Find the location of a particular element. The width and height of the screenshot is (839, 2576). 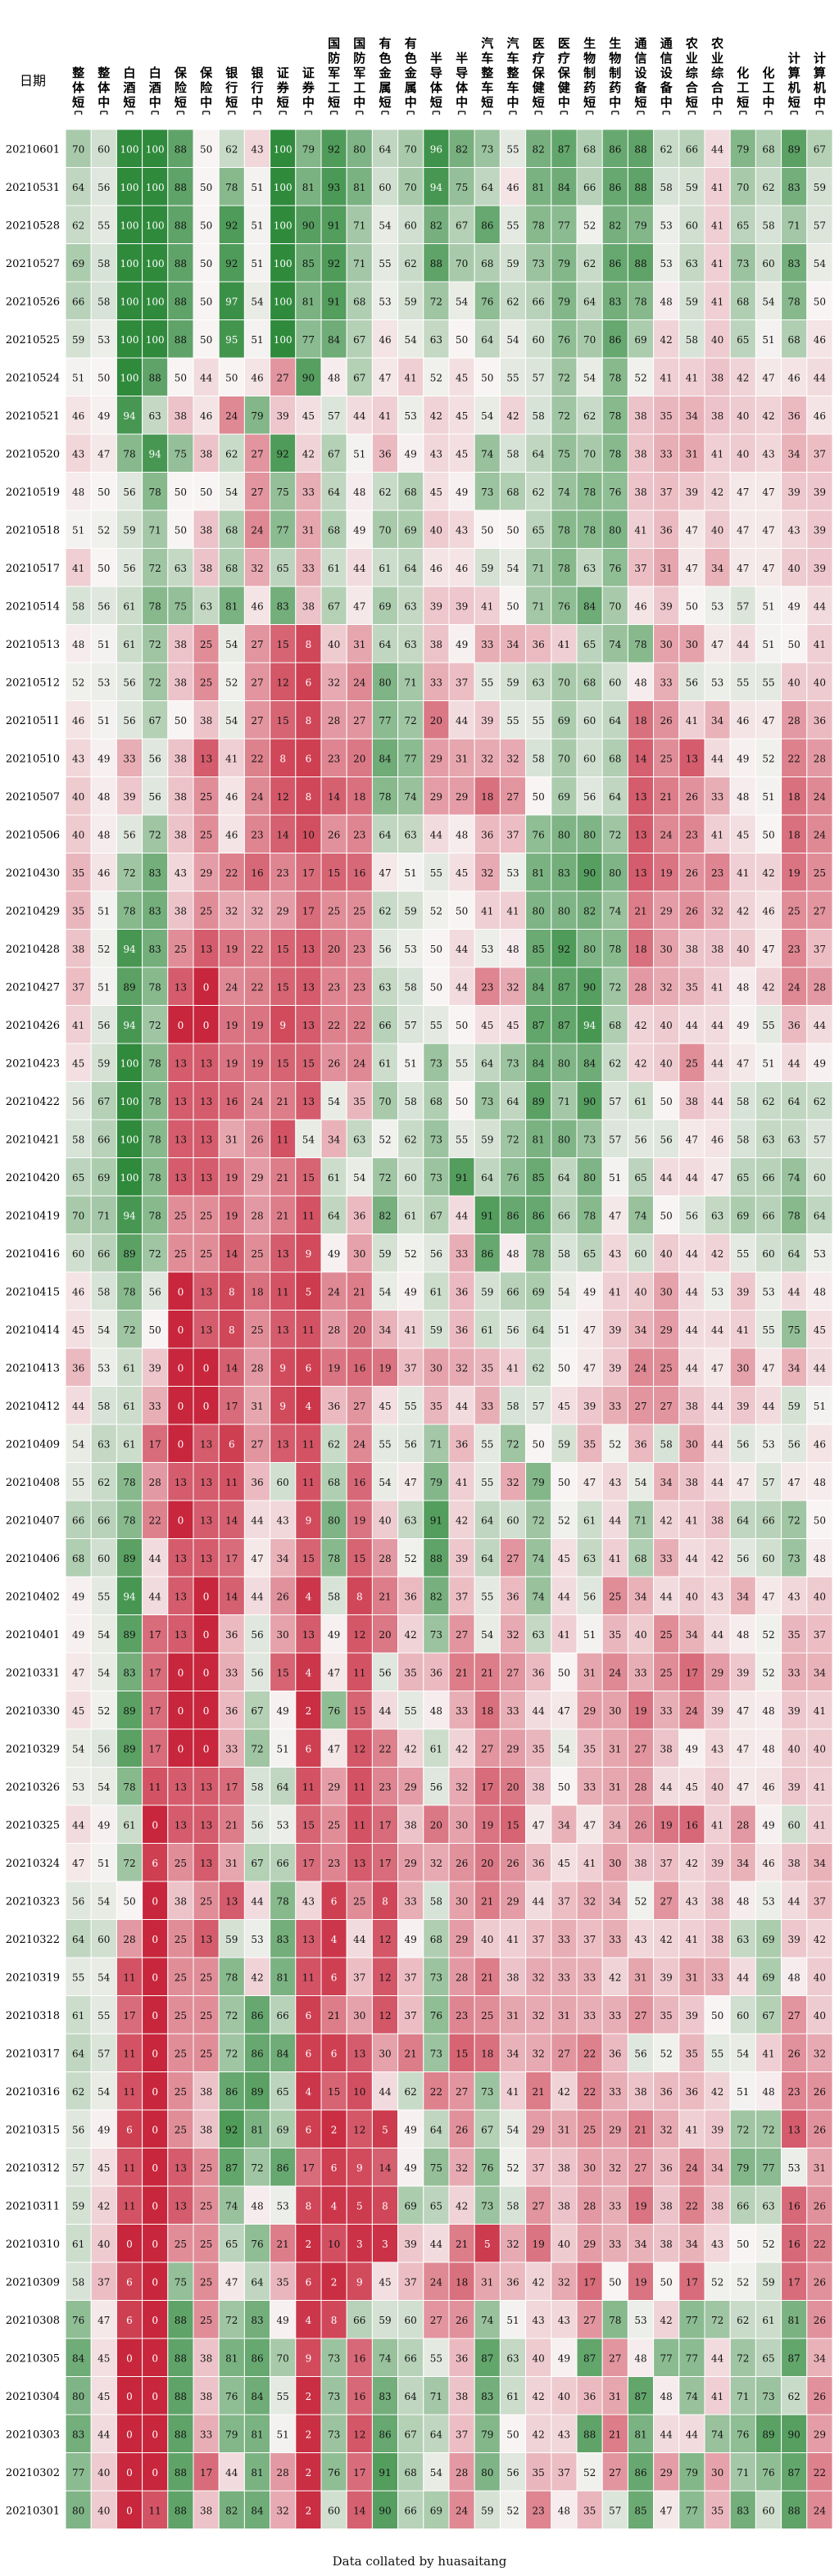

svg-text: 计 is located at coordinates (794, 58).